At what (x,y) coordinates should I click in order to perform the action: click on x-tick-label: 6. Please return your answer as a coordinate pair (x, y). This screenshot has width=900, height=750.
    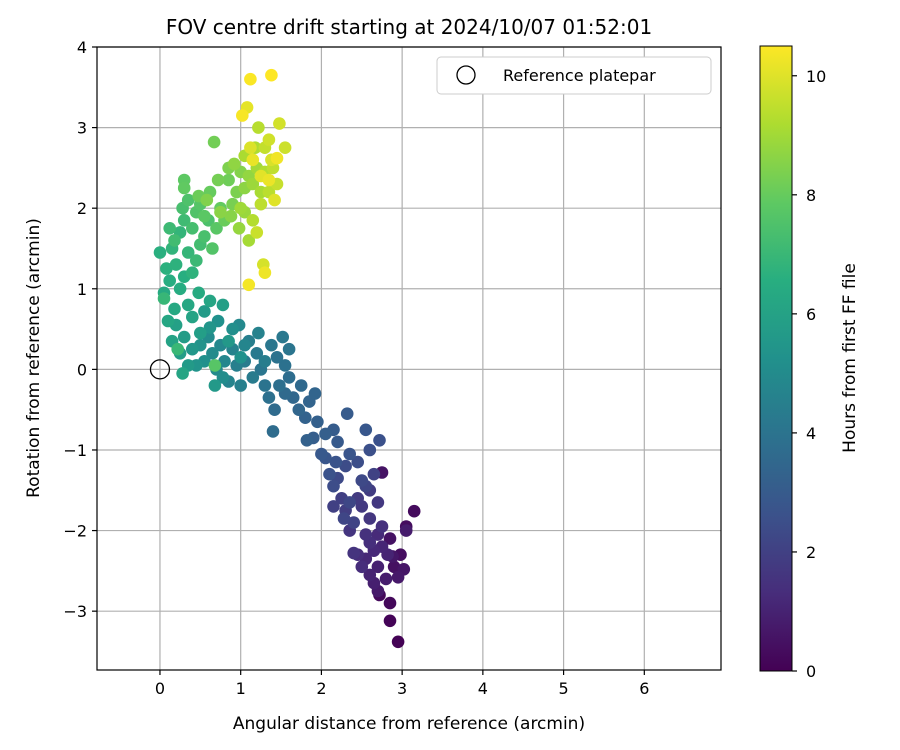
    Looking at the image, I should click on (644, 688).